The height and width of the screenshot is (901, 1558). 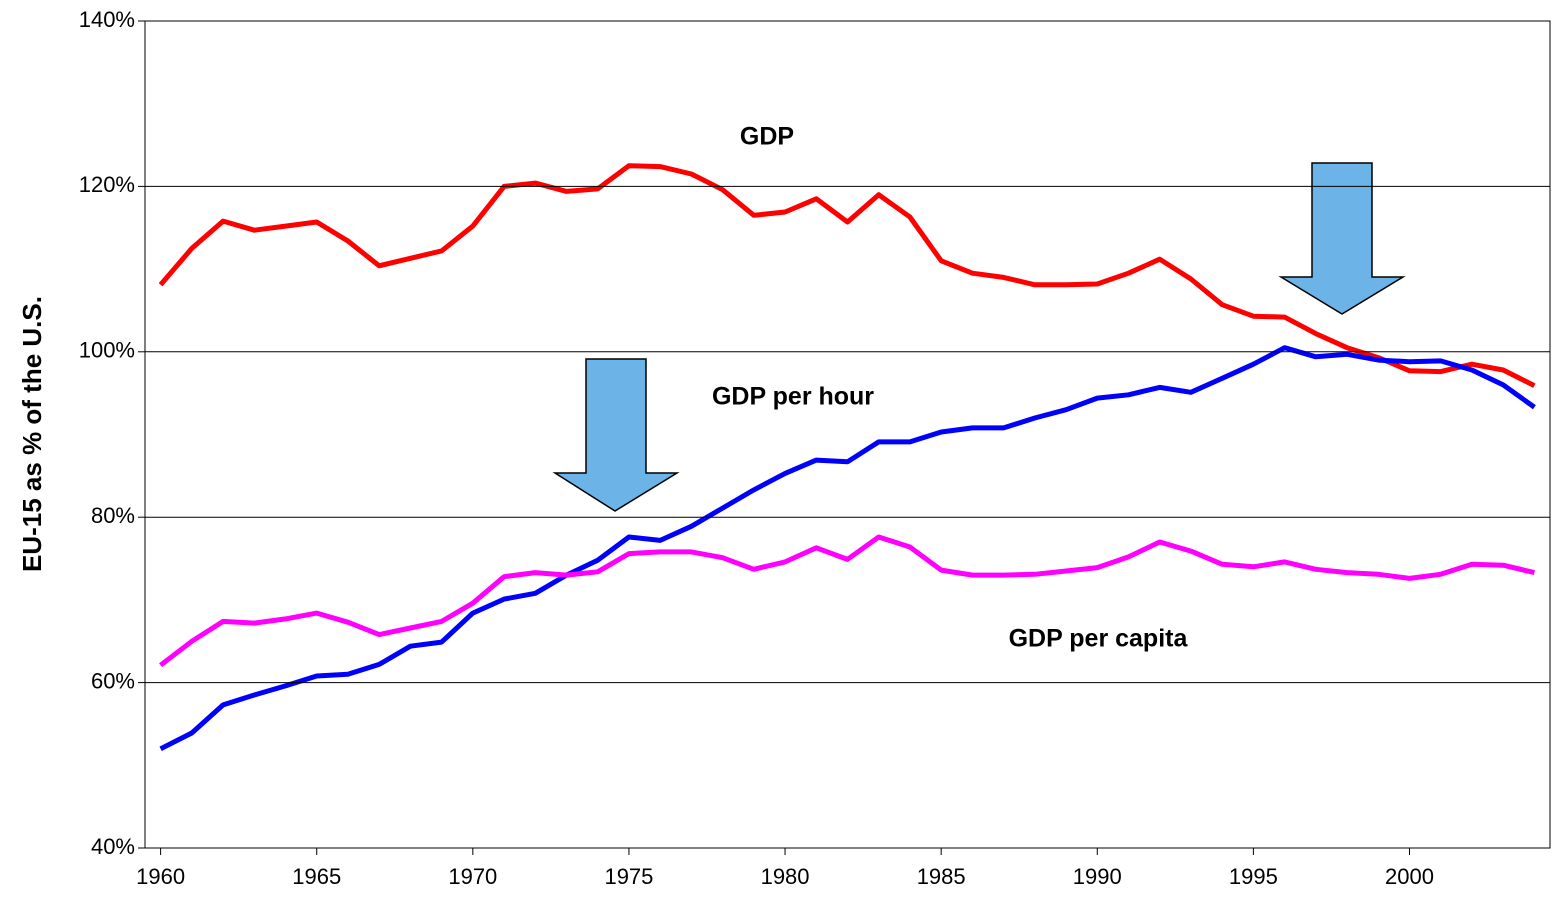 I want to click on series-label: GDP, so click(x=767, y=137).